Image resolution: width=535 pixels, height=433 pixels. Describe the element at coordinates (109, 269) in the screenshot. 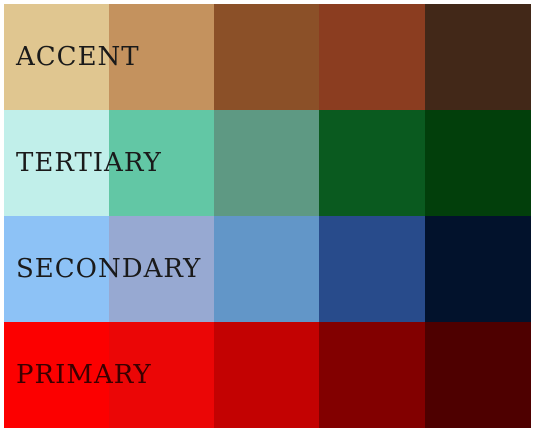

I see `row-label-secondary: SECONDARY` at that location.